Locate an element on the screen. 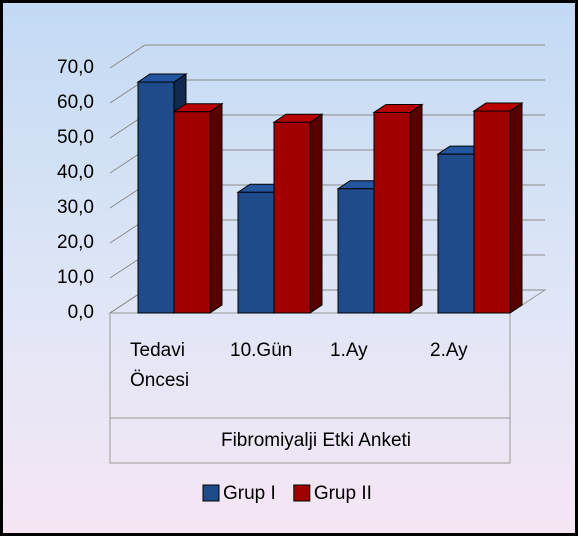  y-tick-label: 30,0 is located at coordinates (75, 207).